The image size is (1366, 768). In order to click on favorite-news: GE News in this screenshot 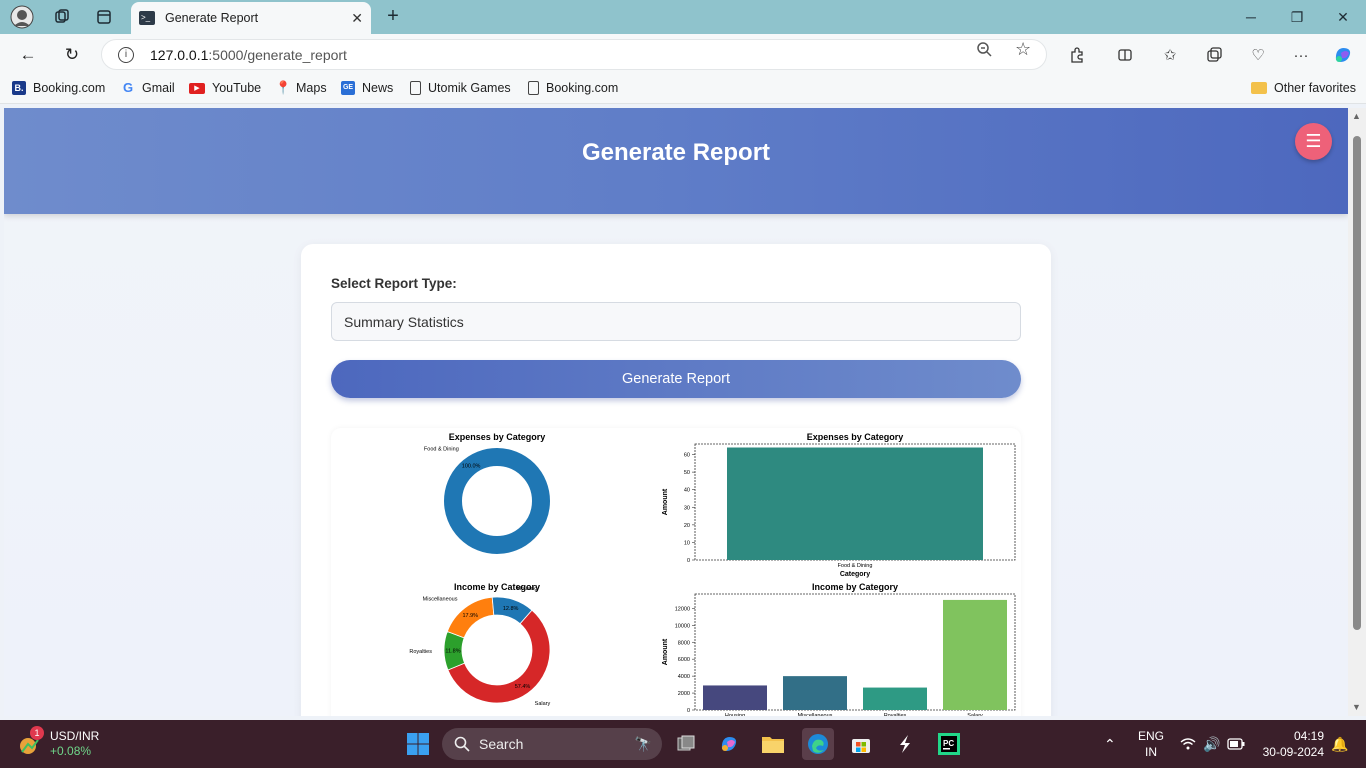, I will do `click(367, 88)`.